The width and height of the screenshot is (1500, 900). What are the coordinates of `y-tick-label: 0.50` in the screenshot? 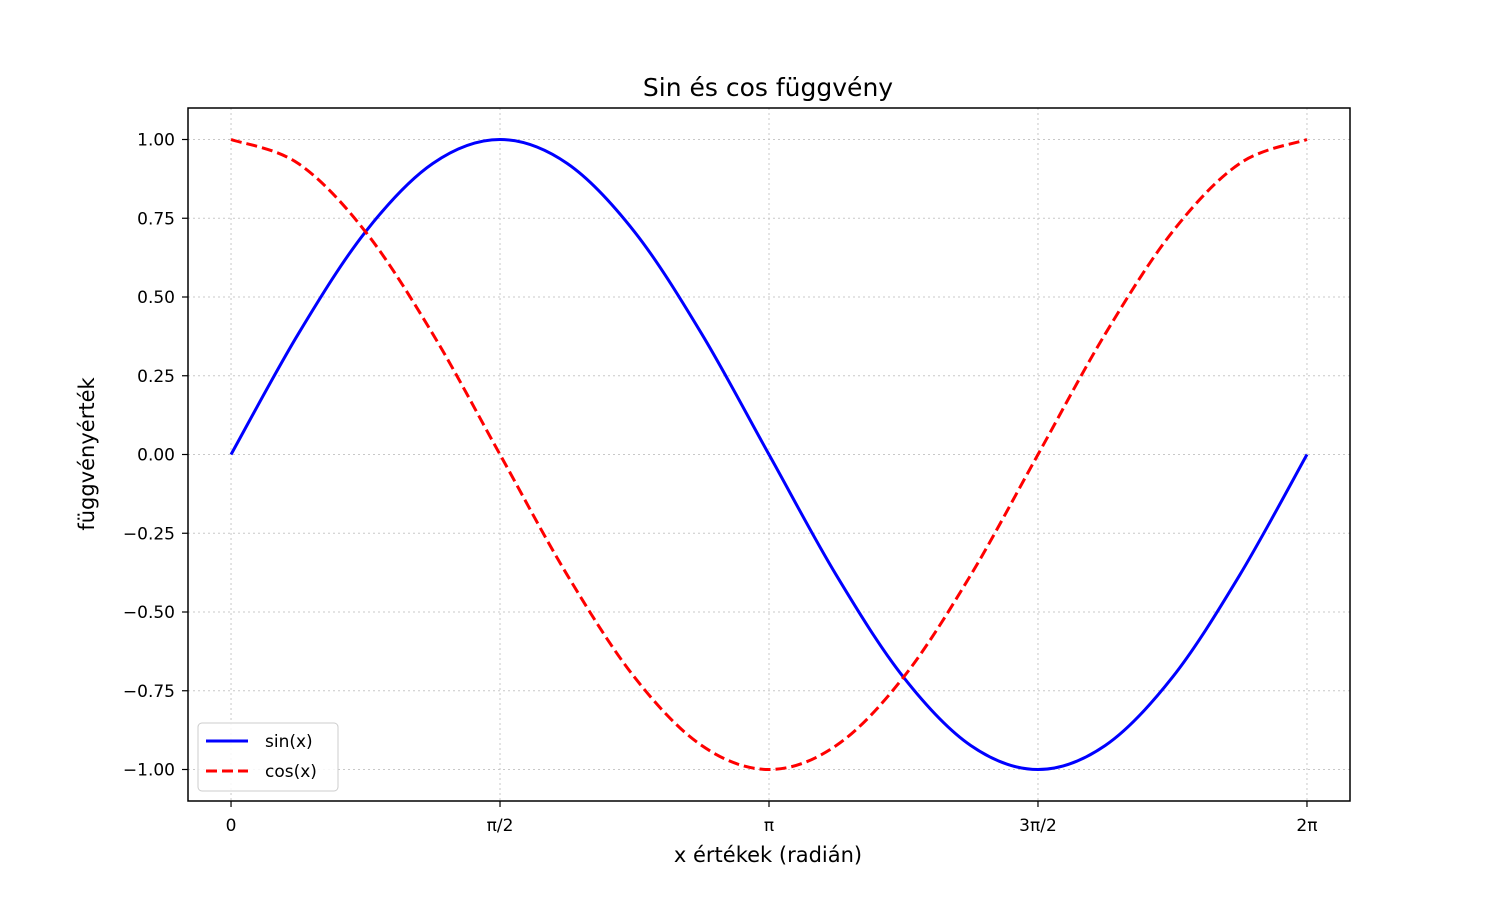 It's located at (156, 298).